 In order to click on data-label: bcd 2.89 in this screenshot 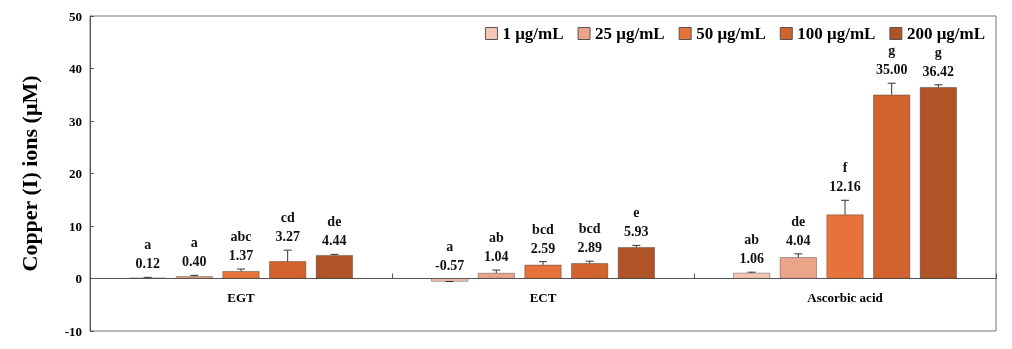, I will do `click(589, 238)`.